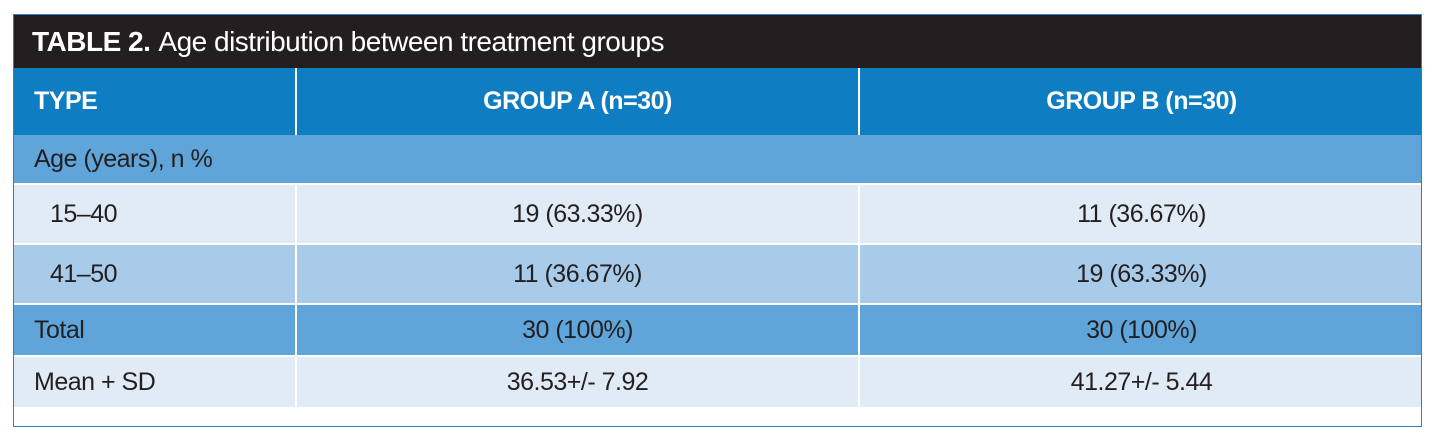 The image size is (1441, 447). Describe the element at coordinates (155, 214) in the screenshot. I see `row-label: 15–40` at that location.